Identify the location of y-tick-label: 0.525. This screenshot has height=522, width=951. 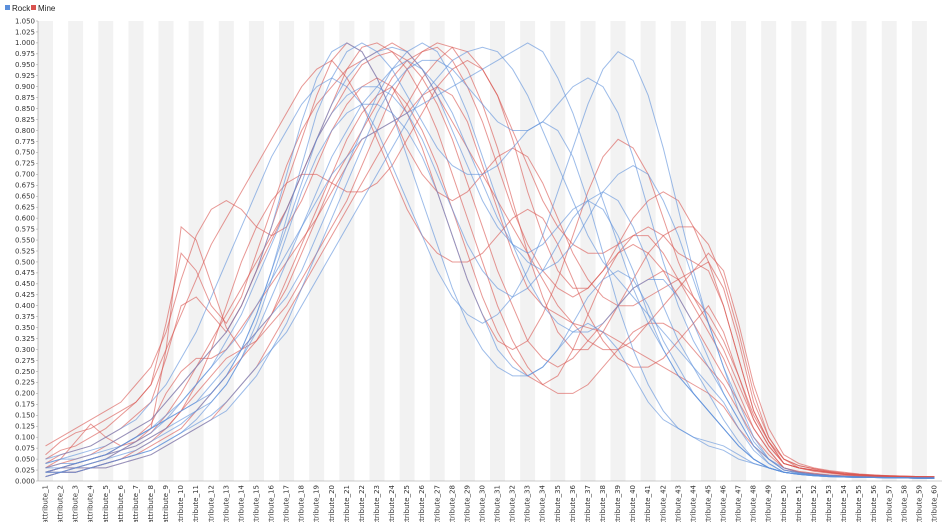
(25, 251).